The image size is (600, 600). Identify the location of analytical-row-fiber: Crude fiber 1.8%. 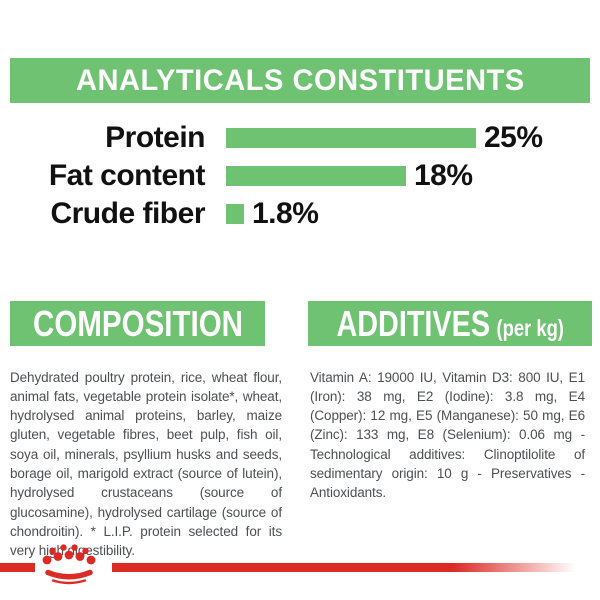
(159, 214).